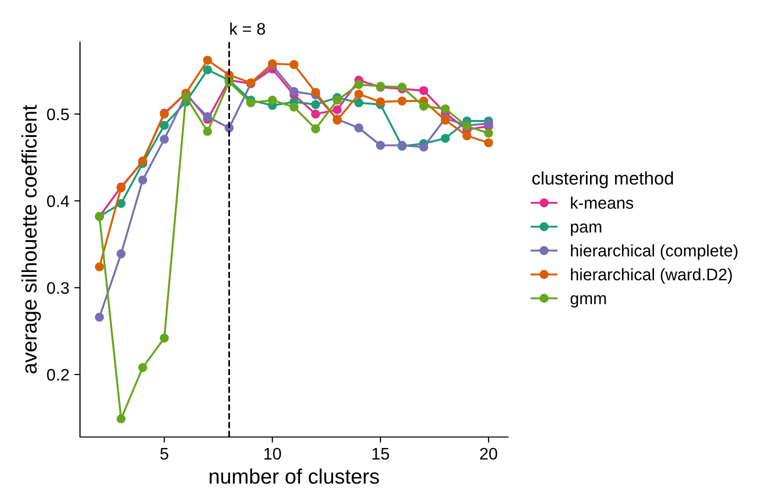  What do you see at coordinates (602, 179) in the screenshot?
I see `legend-title: clustering method` at bounding box center [602, 179].